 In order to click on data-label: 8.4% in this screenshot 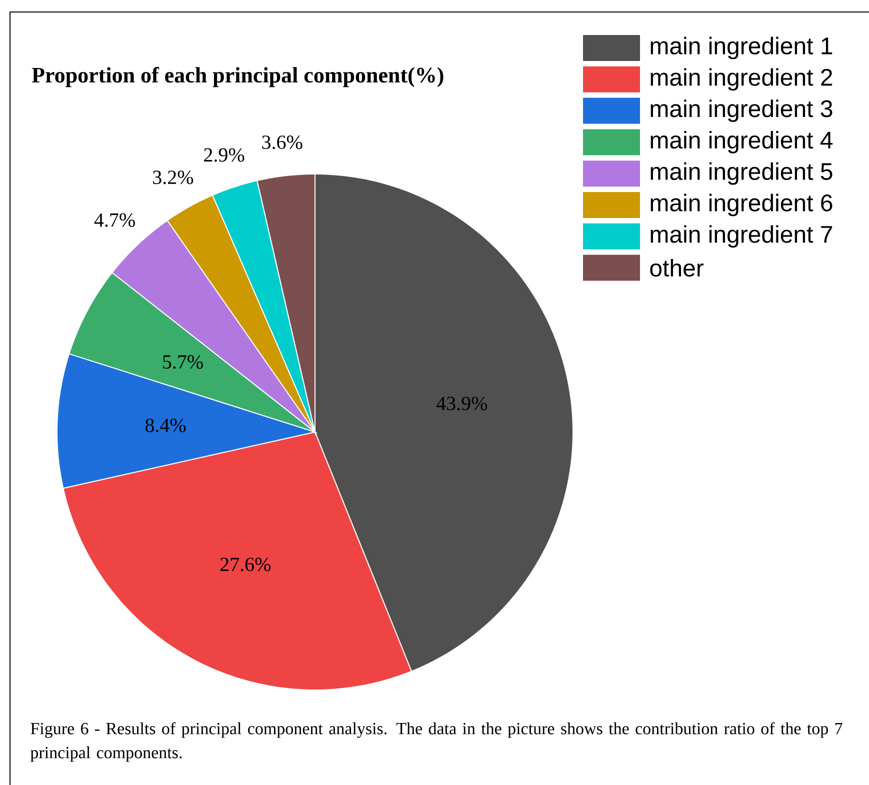, I will do `click(165, 425)`.